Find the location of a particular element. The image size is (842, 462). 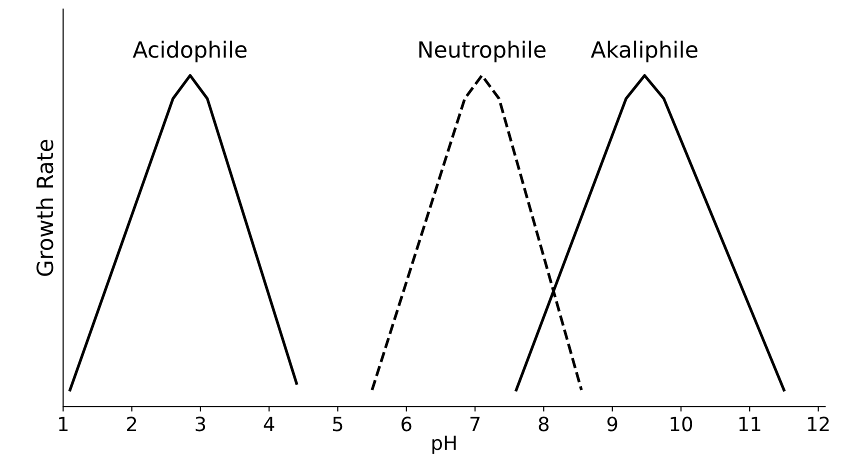

x-tick-label: 9 is located at coordinates (612, 424).